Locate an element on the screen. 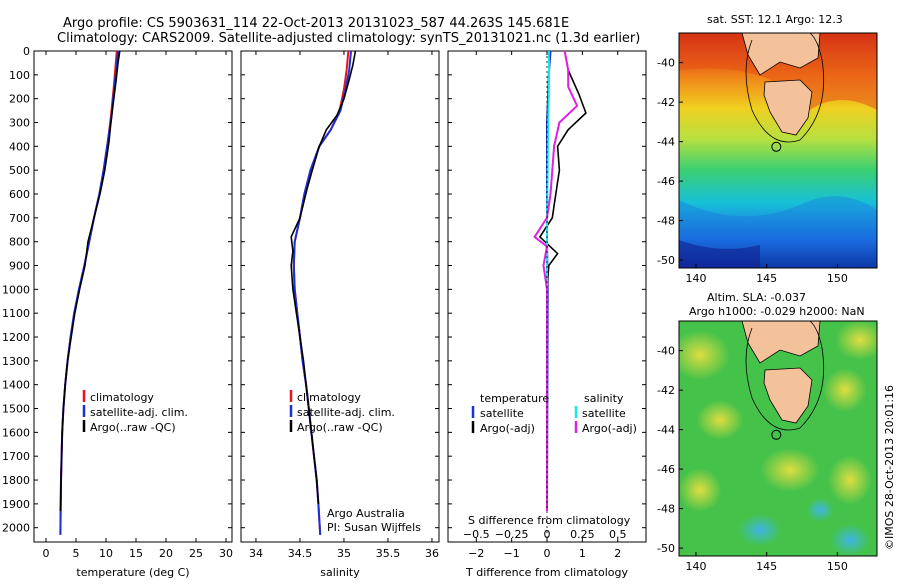 The image size is (900, 584). x-tick-label: 2 is located at coordinates (617, 553).